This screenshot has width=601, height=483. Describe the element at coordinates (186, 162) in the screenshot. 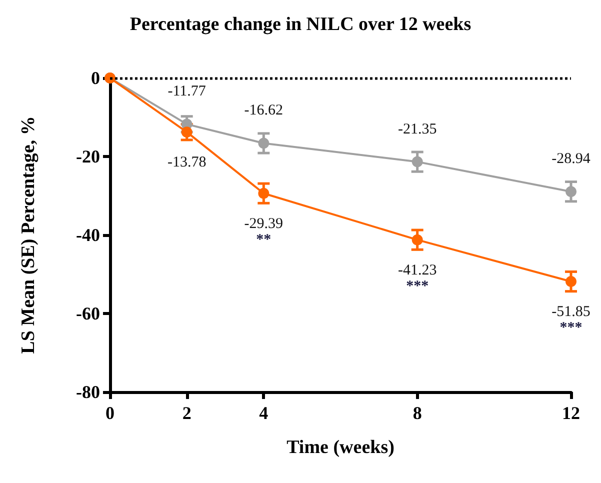

I see `data-label: -13.78` at that location.